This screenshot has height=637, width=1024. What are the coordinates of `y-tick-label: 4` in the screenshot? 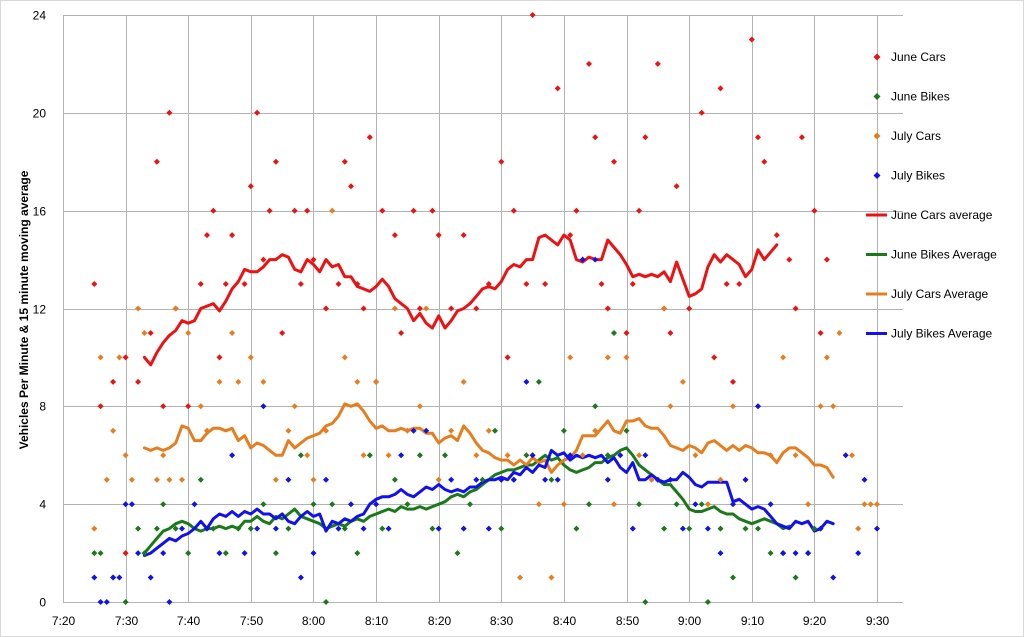 It's located at (42, 505).